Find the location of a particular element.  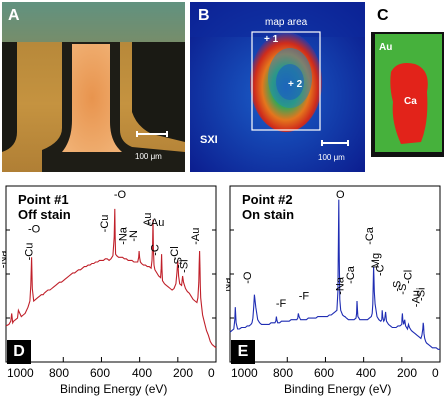

panel-d-peak-label: -S is located at coordinates (179, 262).